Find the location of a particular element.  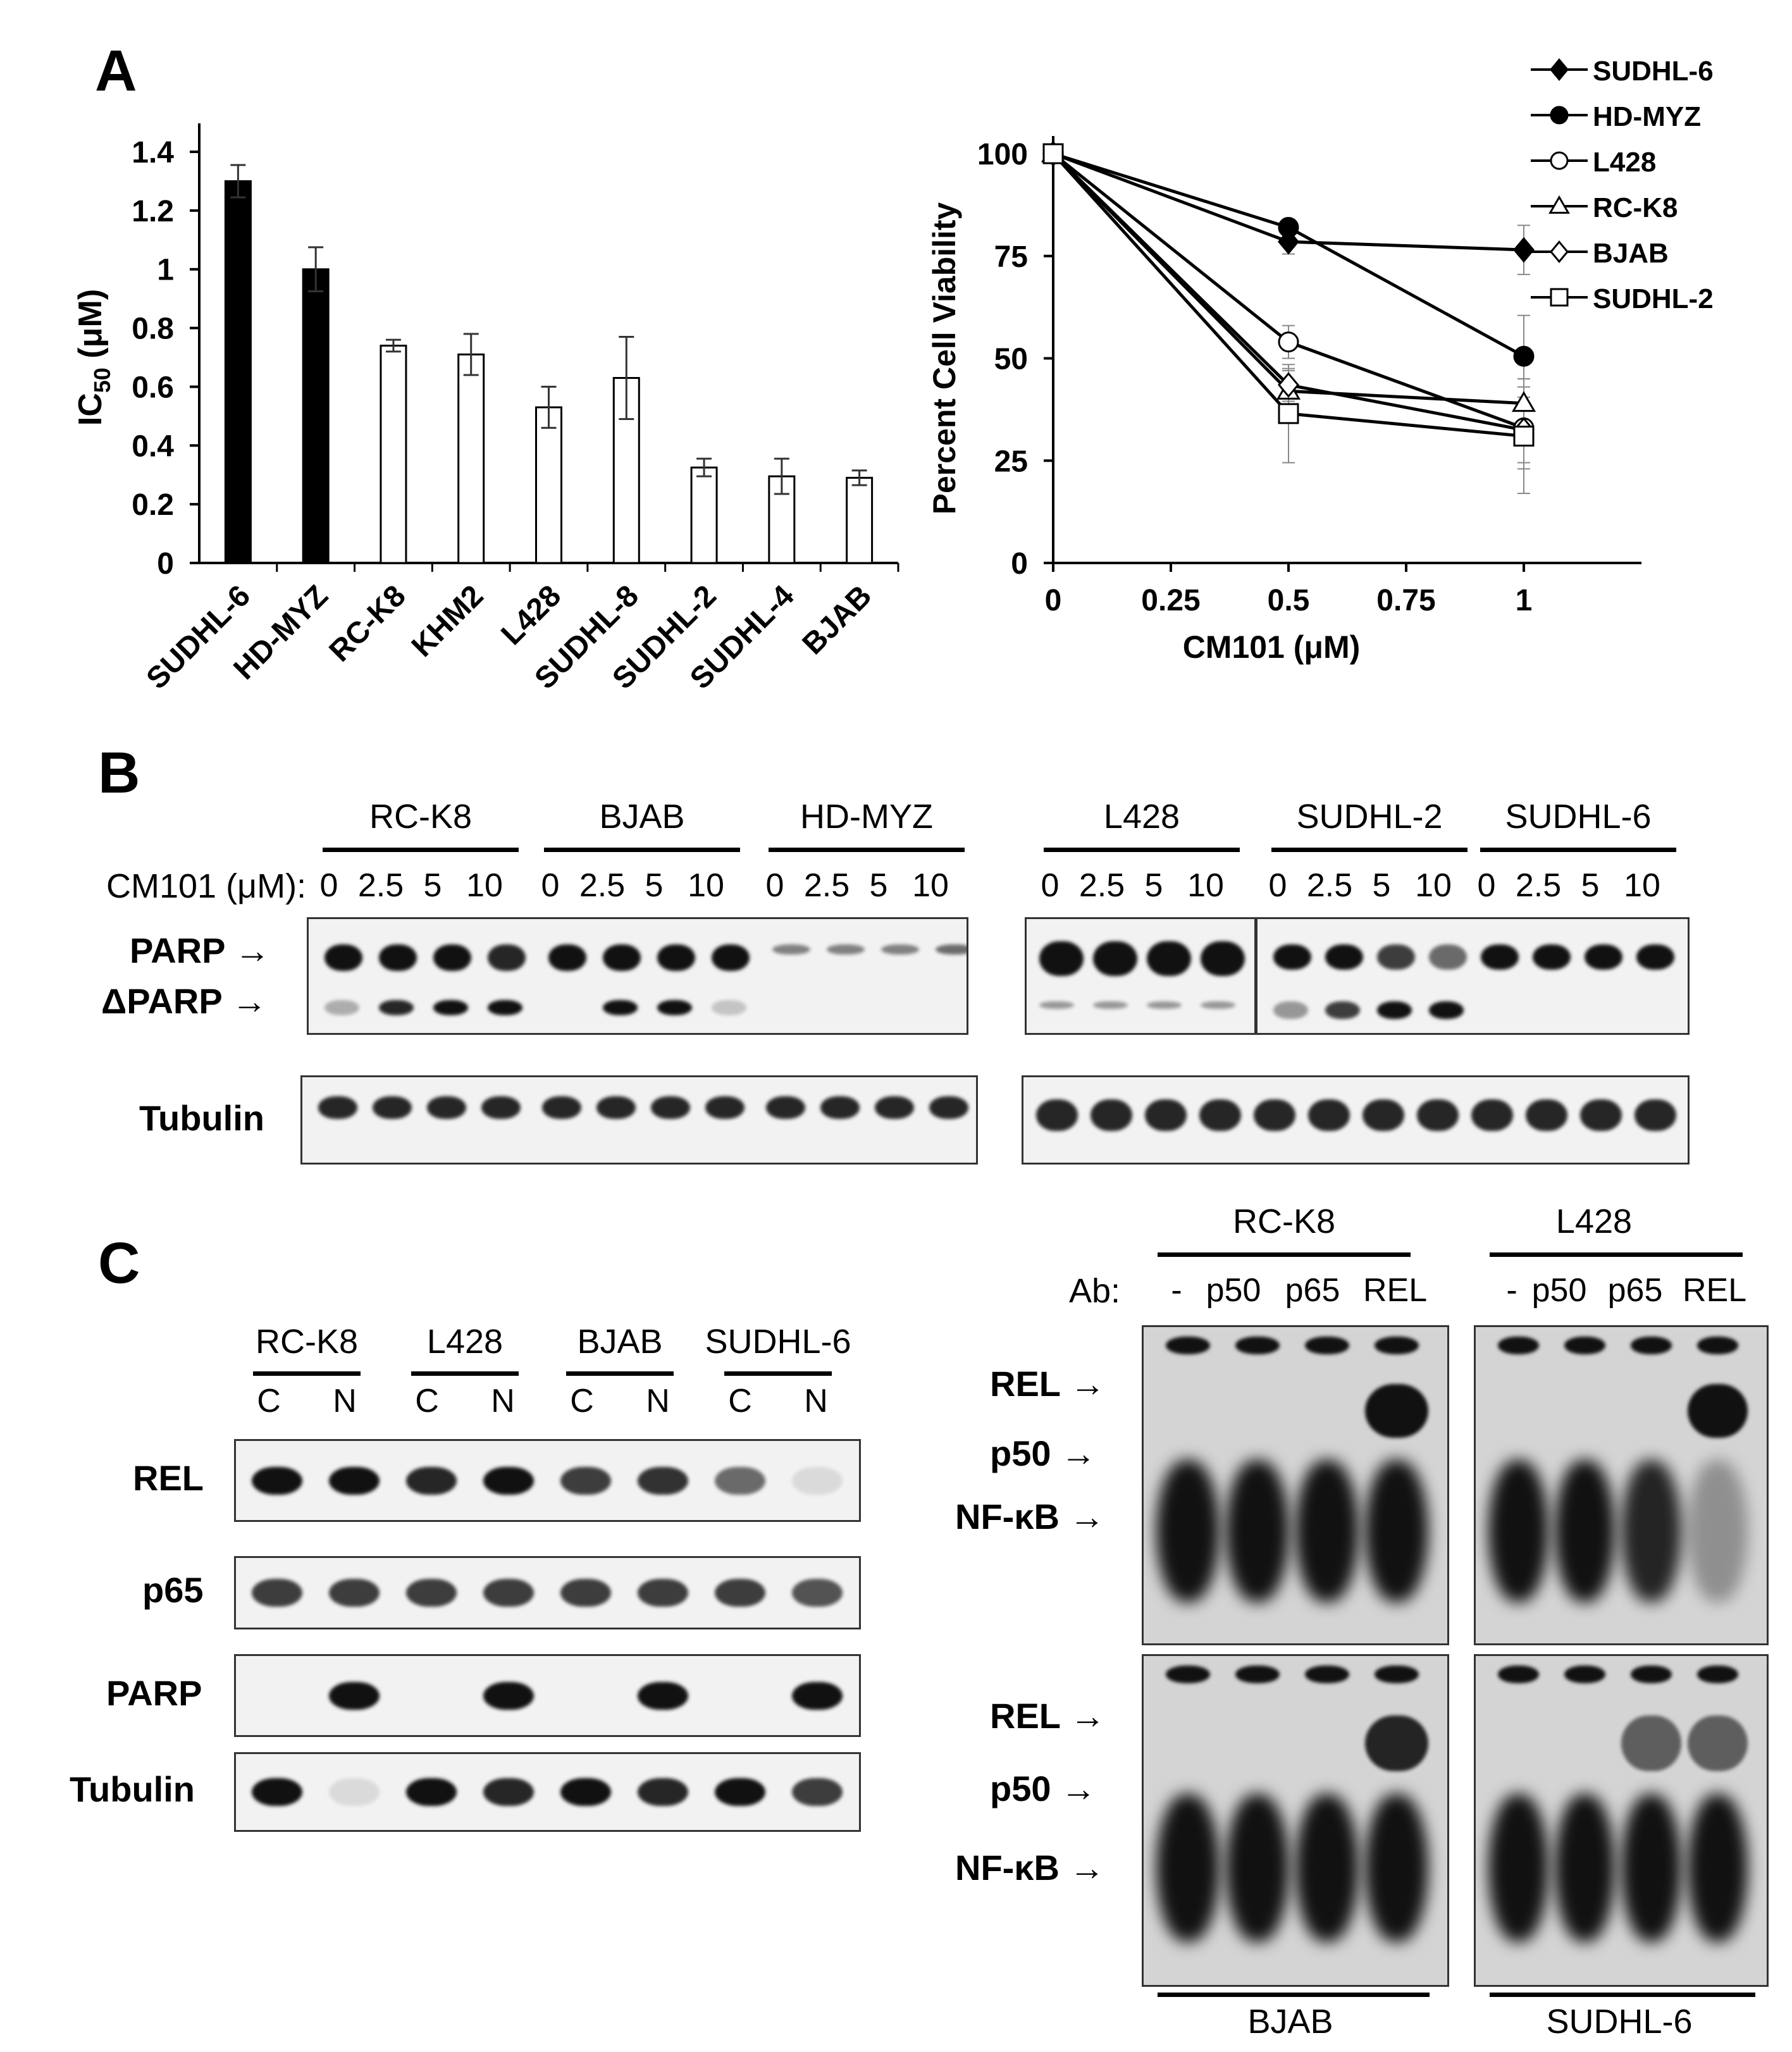

legend-entry: SUDHL-2 is located at coordinates (1654, 298).